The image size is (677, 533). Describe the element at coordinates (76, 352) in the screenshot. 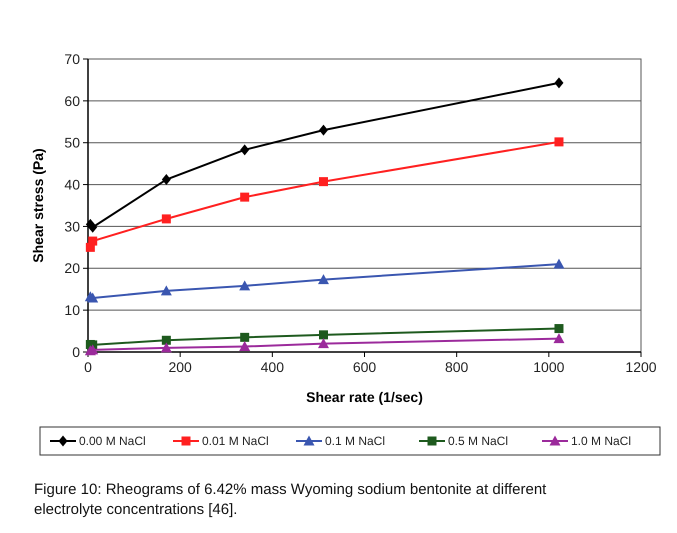

I see `y-tick-label: 0` at that location.